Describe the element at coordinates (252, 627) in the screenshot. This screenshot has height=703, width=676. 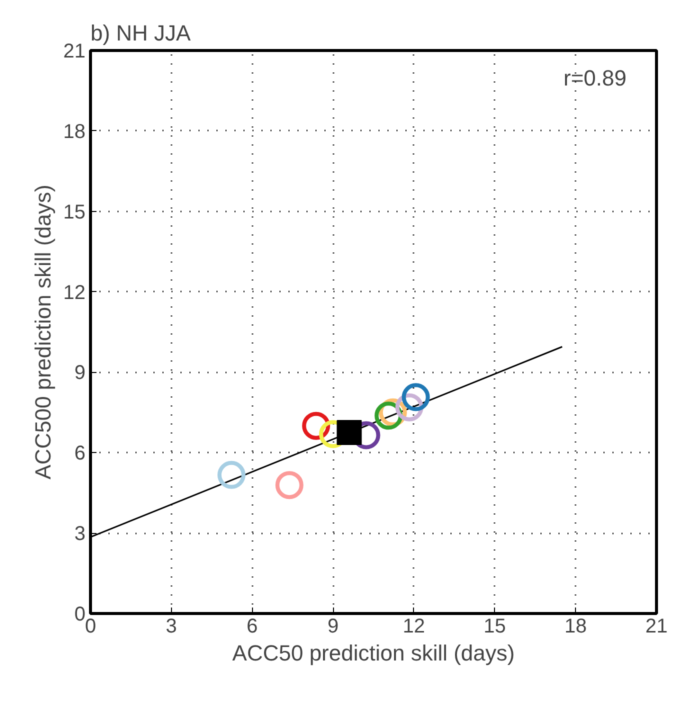
I see `x-tick-label: 6` at that location.